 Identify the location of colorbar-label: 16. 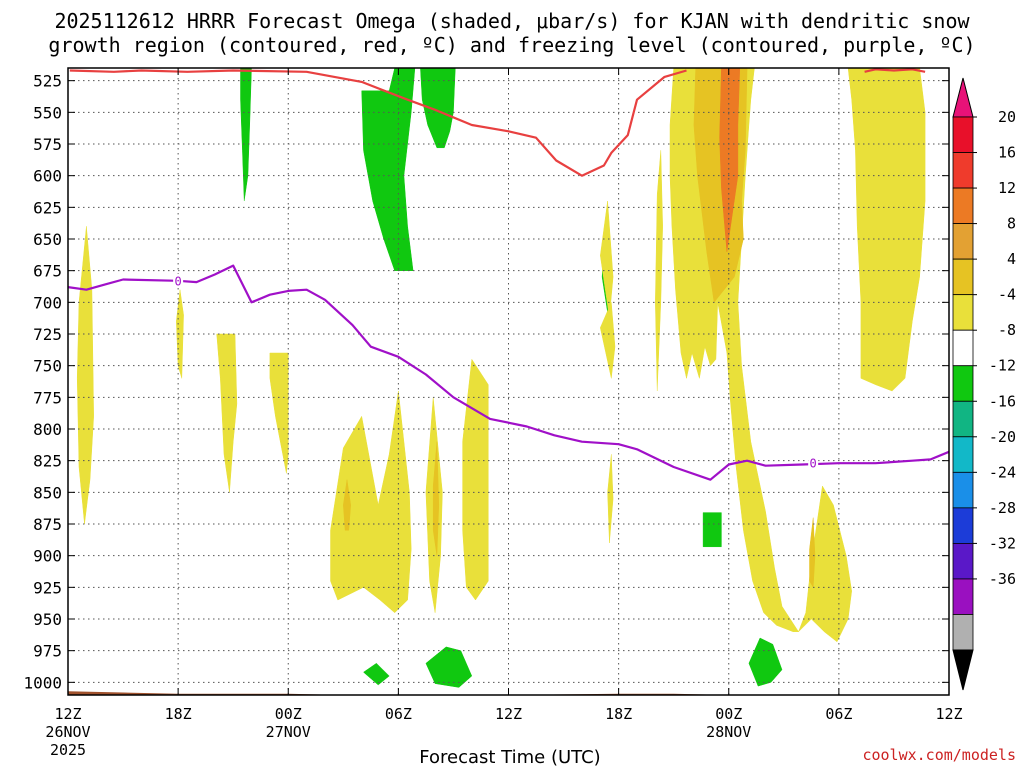
(1007, 153).